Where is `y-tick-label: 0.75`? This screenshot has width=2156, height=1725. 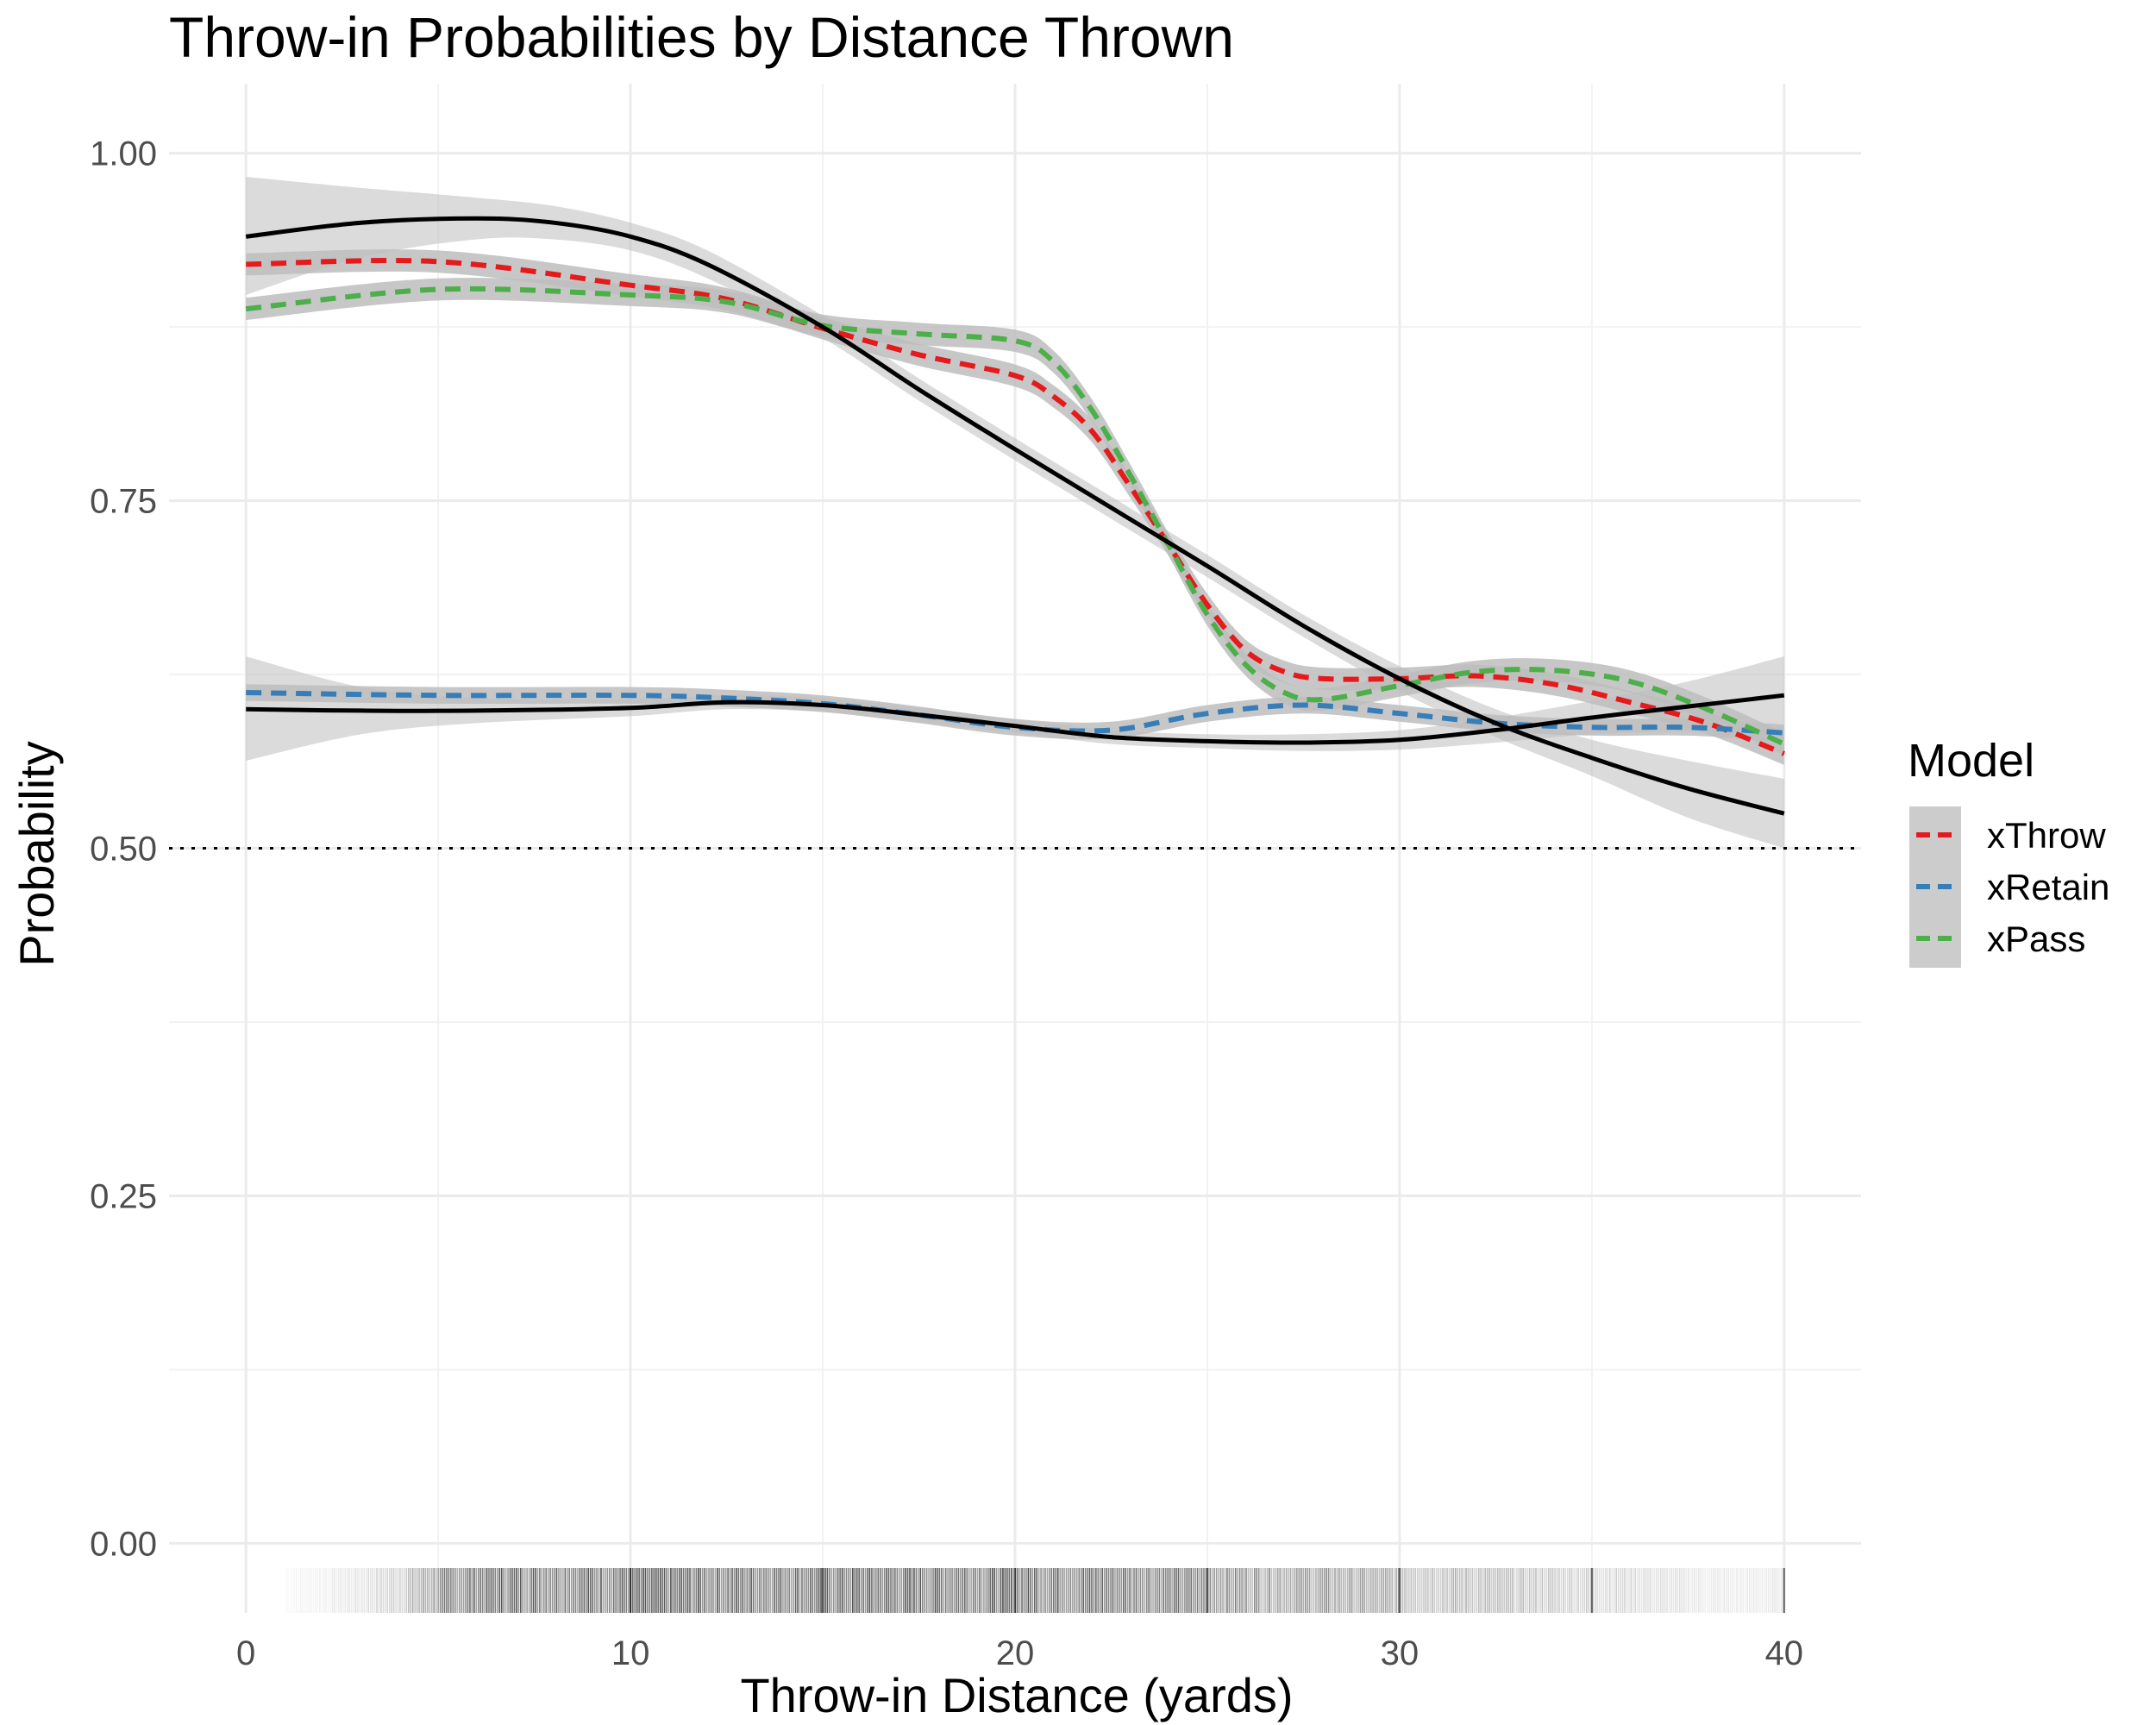
y-tick-label: 0.75 is located at coordinates (123, 502).